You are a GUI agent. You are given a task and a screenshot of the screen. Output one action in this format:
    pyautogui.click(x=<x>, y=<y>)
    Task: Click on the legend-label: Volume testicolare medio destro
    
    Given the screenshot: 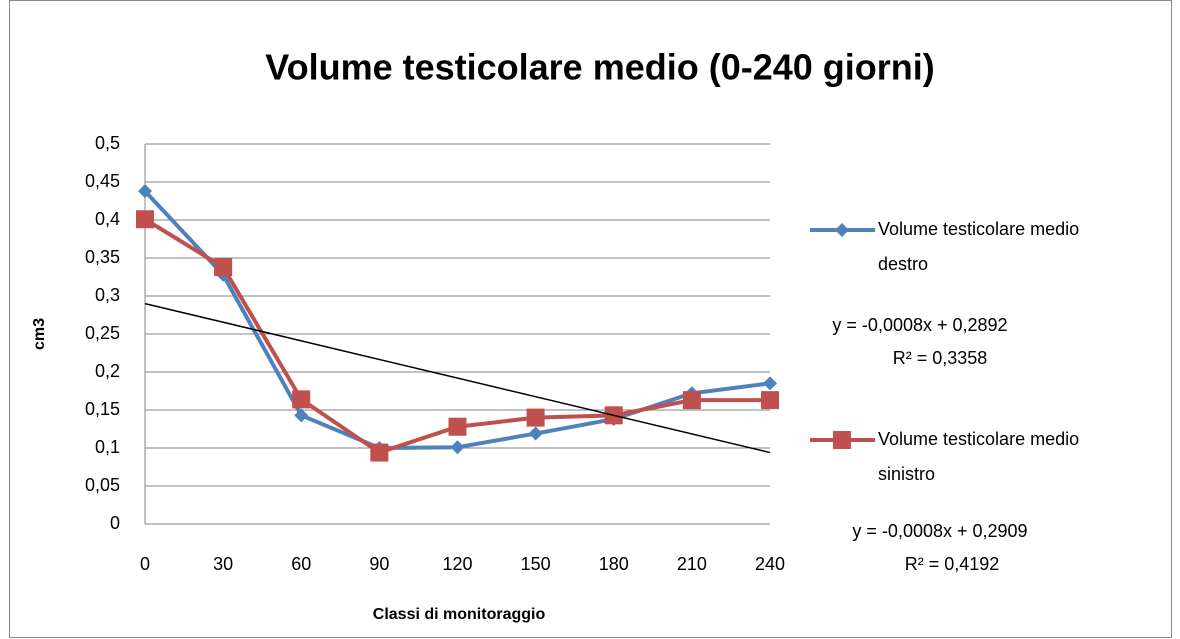 What is the action you would take?
    pyautogui.click(x=981, y=246)
    